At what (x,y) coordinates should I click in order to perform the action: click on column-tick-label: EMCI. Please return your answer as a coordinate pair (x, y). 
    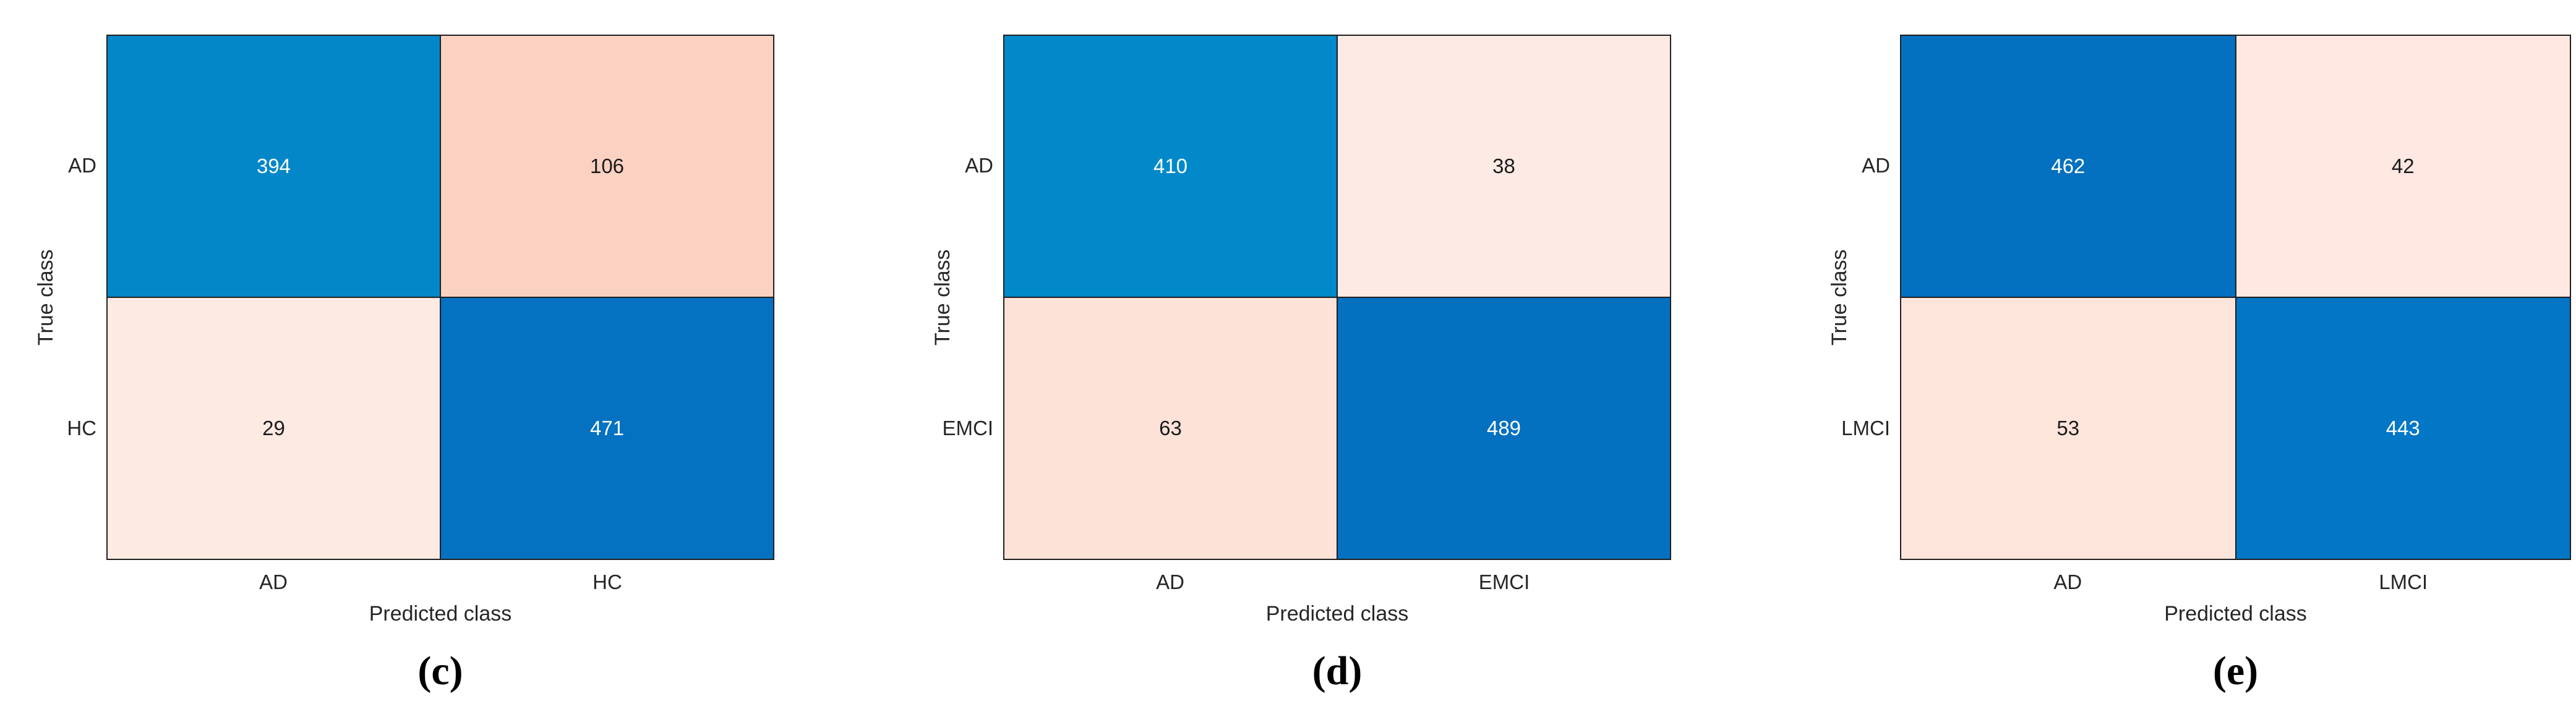
    Looking at the image, I should click on (1504, 582).